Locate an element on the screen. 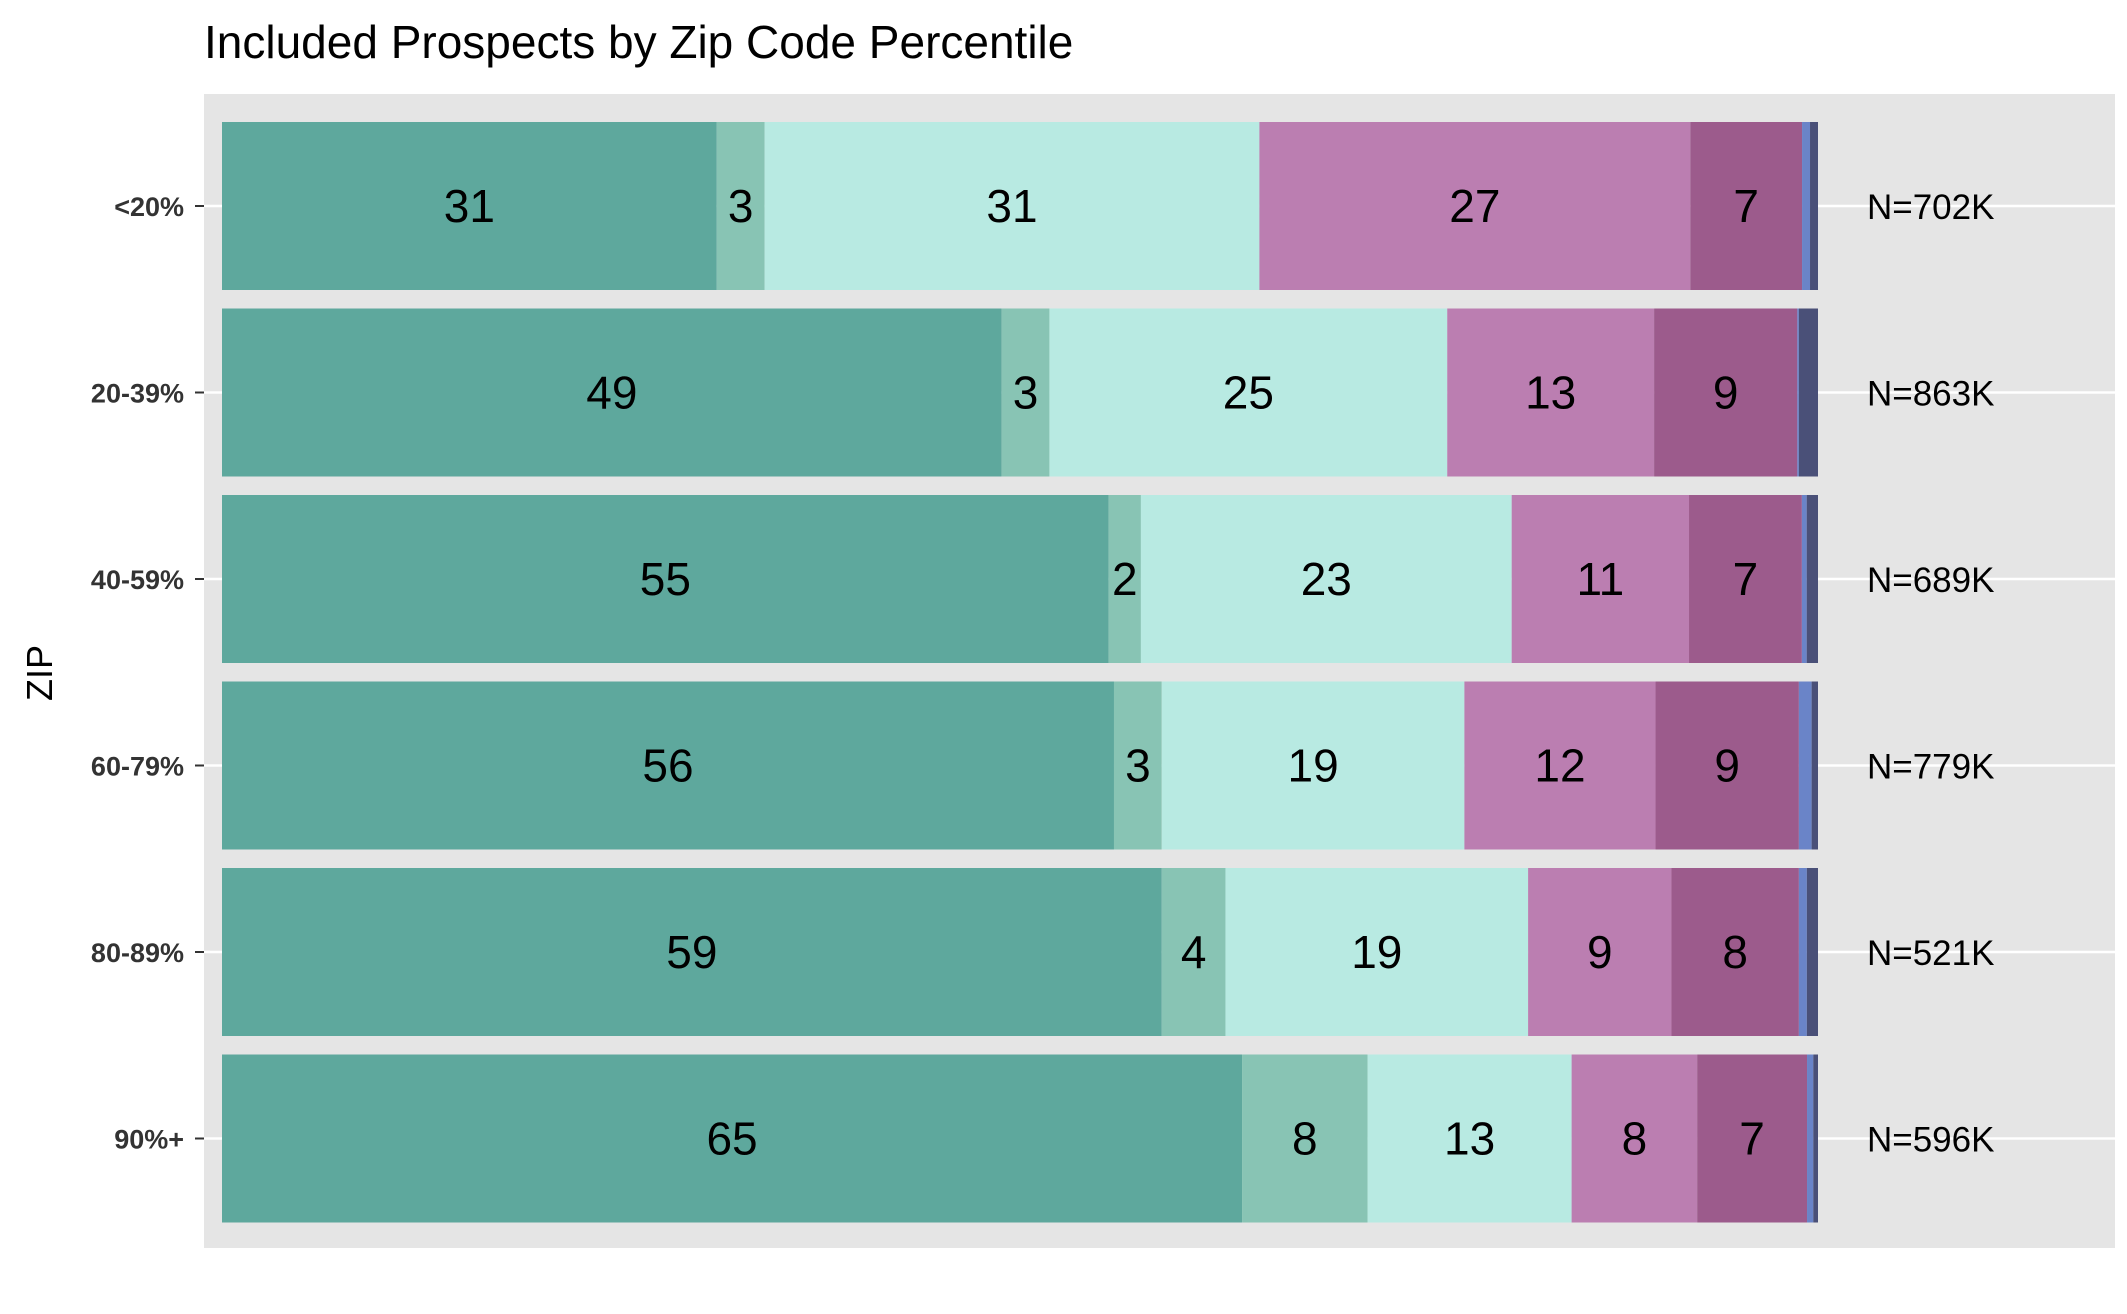  n-label: N=521K is located at coordinates (1930, 953).